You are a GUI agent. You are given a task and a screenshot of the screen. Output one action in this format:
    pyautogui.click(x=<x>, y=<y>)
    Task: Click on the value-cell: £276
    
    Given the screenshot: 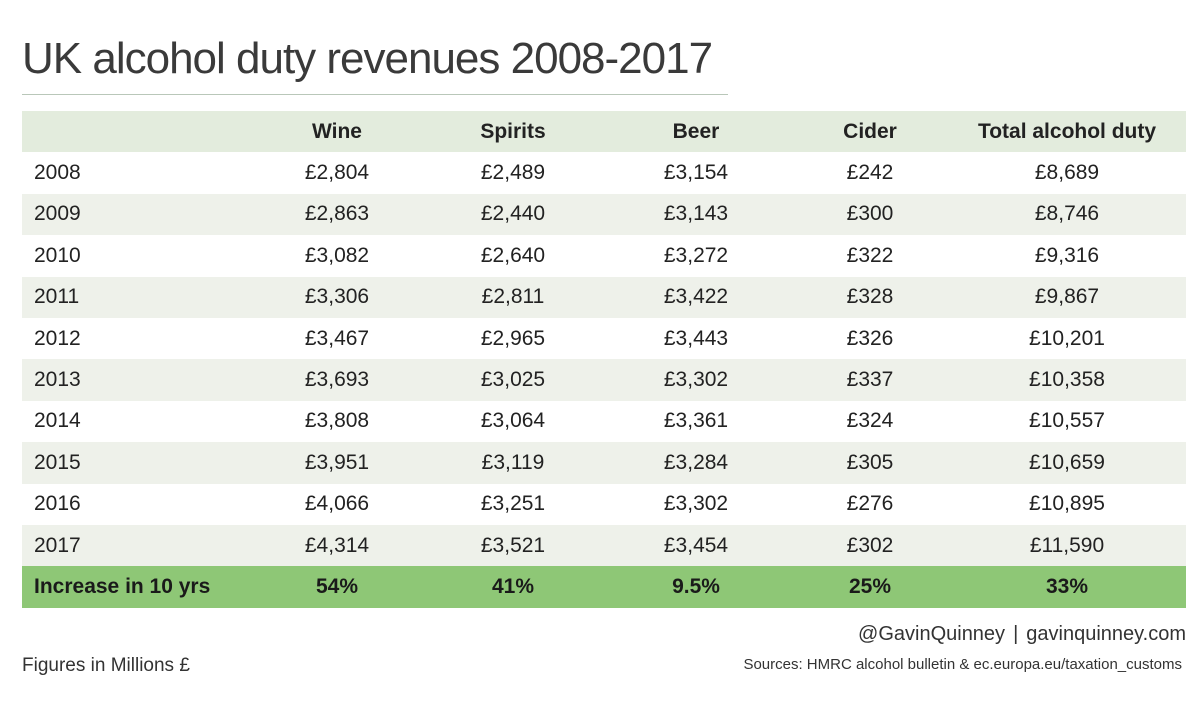 What is the action you would take?
    pyautogui.click(x=870, y=504)
    